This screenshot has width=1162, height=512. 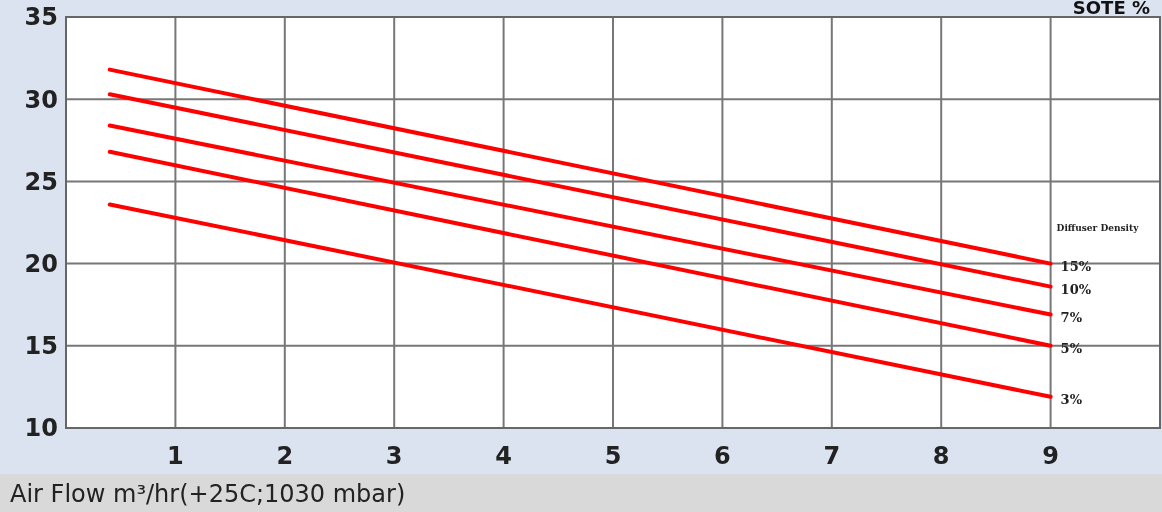 What do you see at coordinates (1098, 227) in the screenshot?
I see `legend-title: Diffuser Density` at bounding box center [1098, 227].